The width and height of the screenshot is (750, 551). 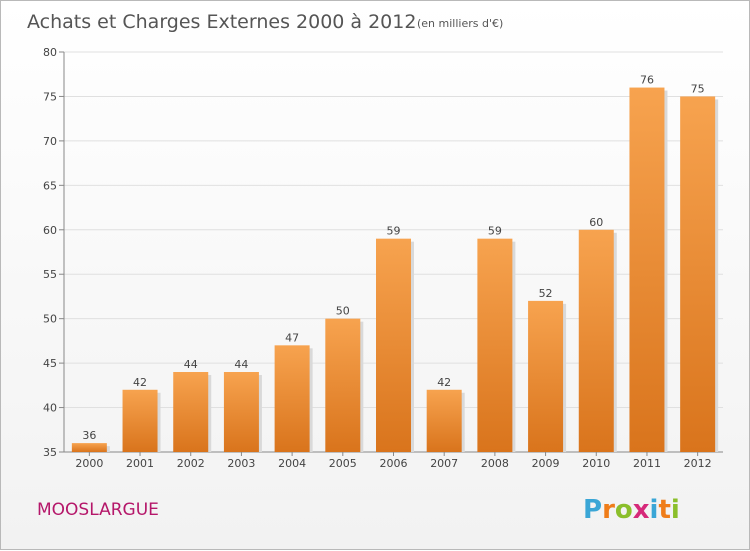 I want to click on logo-letter: o, so click(x=624, y=510).